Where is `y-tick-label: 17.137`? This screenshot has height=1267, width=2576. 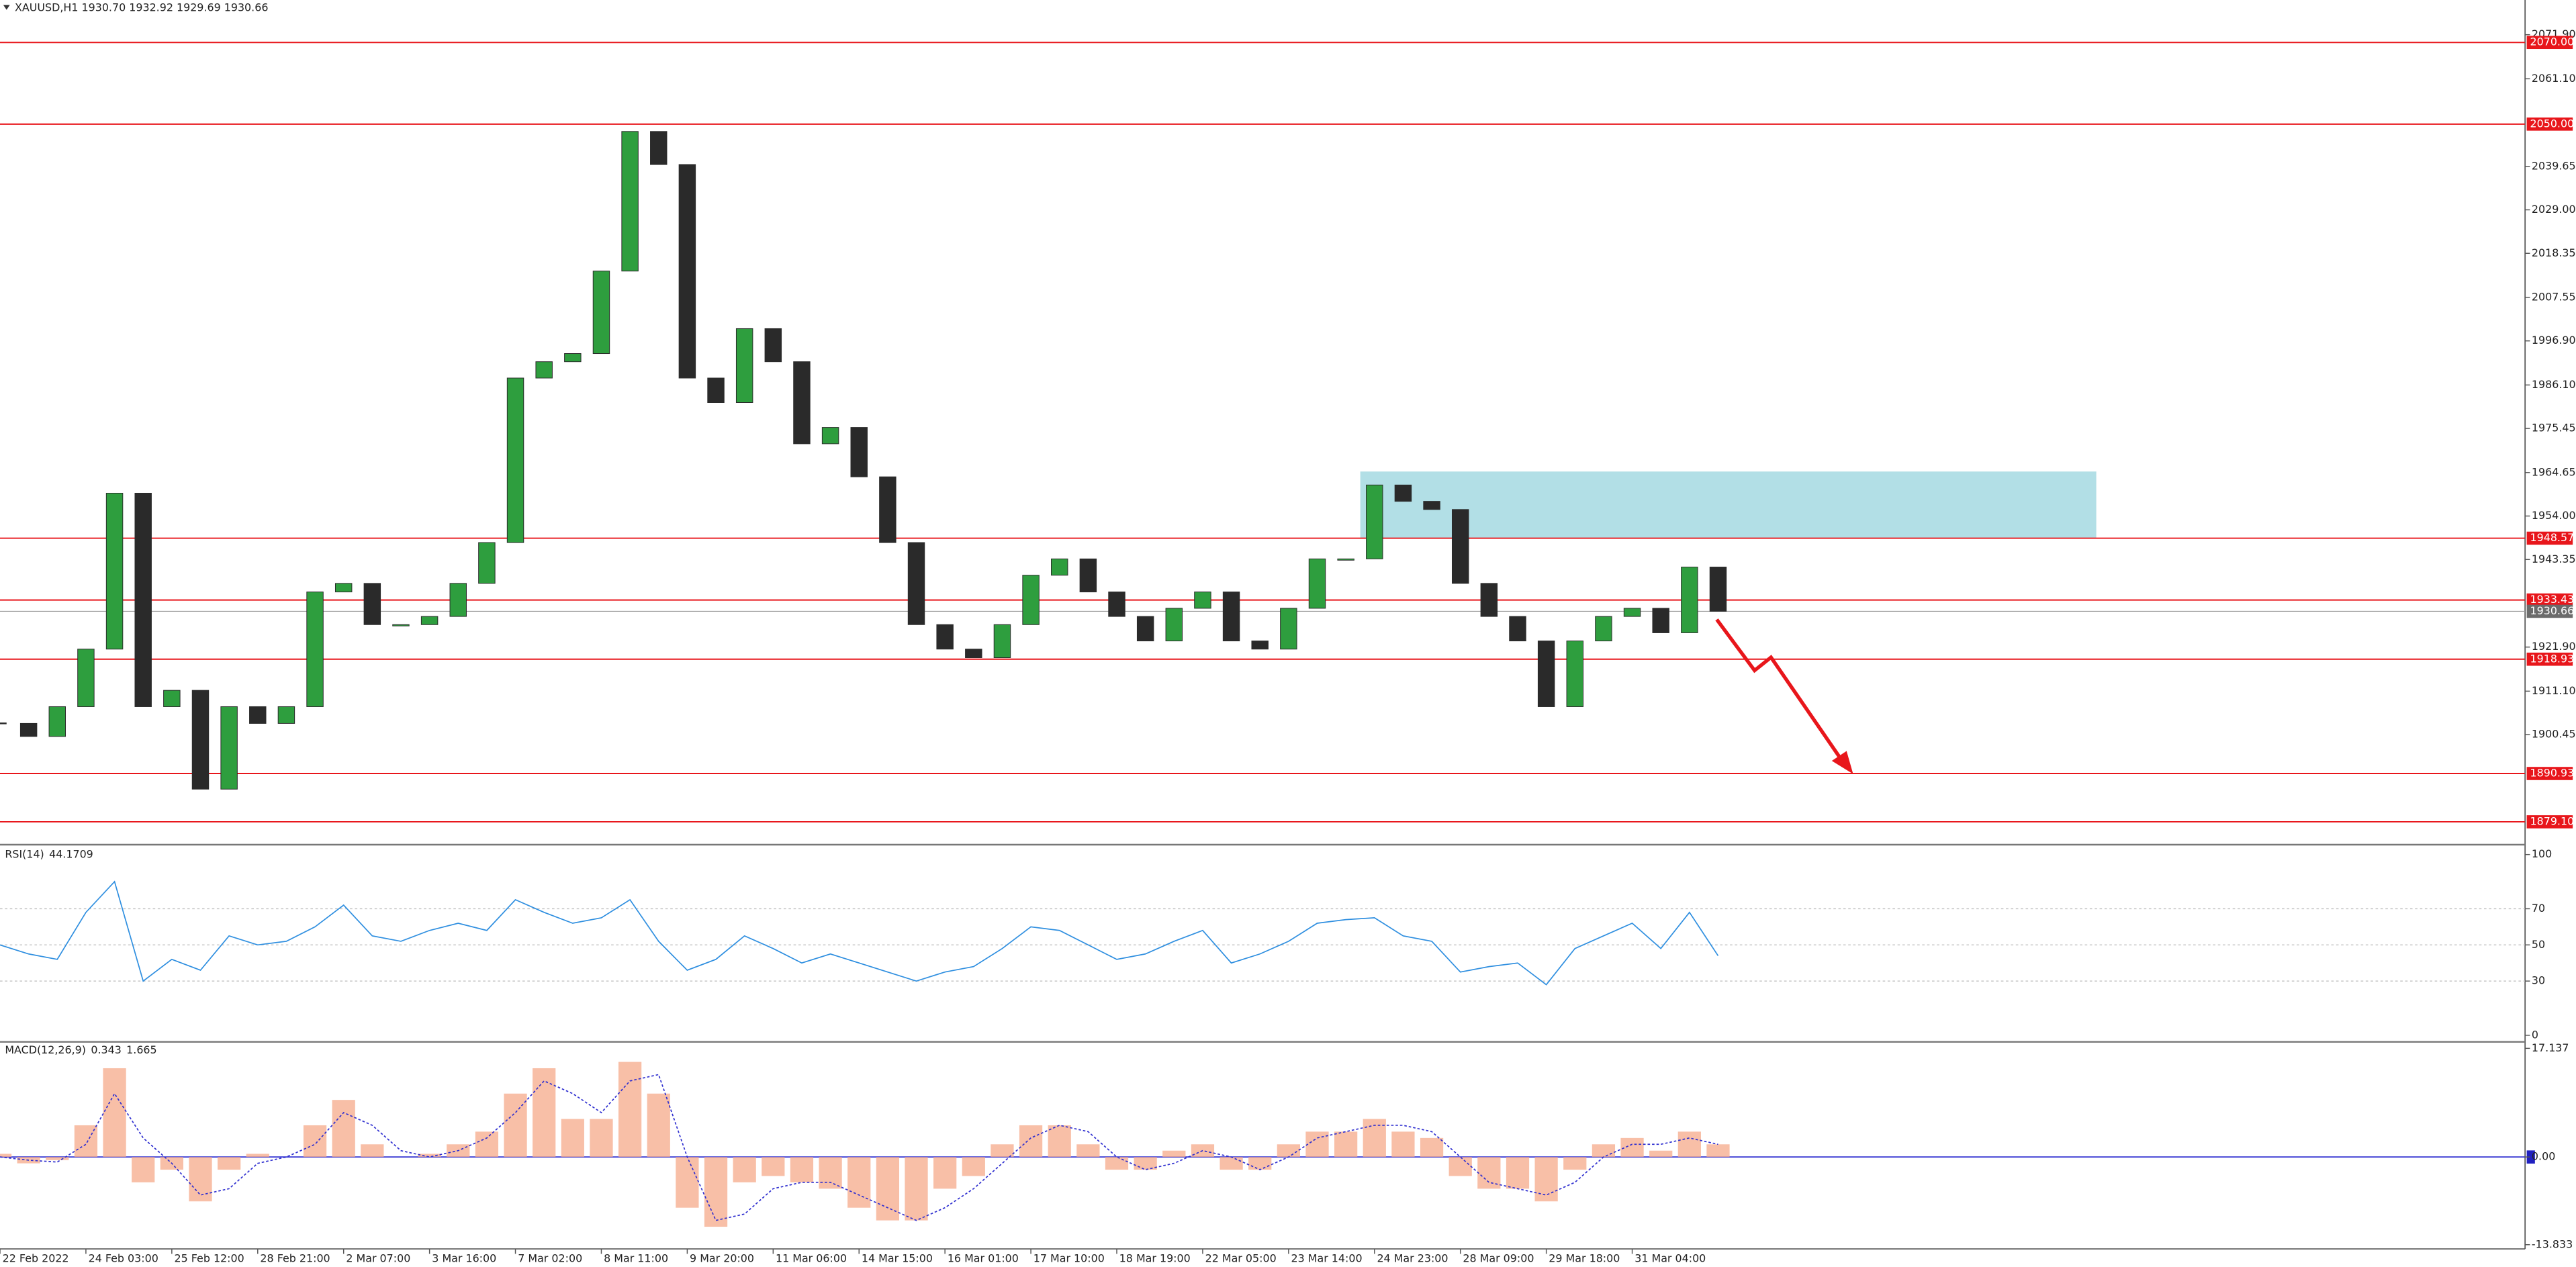 y-tick-label: 17.137 is located at coordinates (2550, 1047).